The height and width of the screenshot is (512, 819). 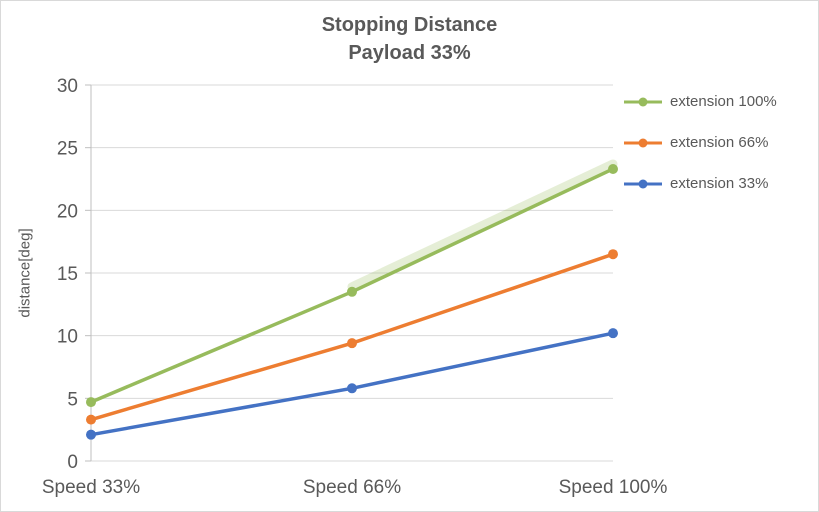 I want to click on legend-label: extension 100%, so click(x=723, y=101).